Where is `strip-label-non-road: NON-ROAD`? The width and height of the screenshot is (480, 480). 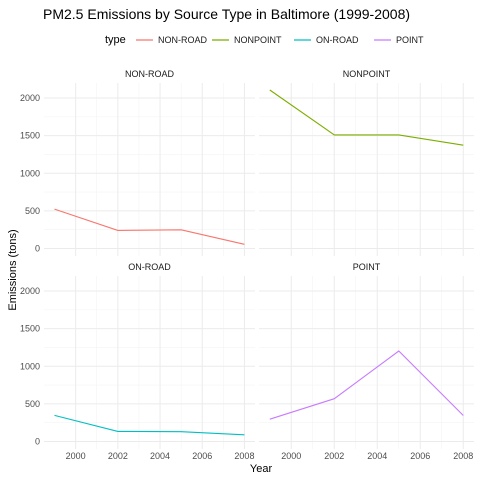
strip-label-non-road: NON-ROAD is located at coordinates (149, 74).